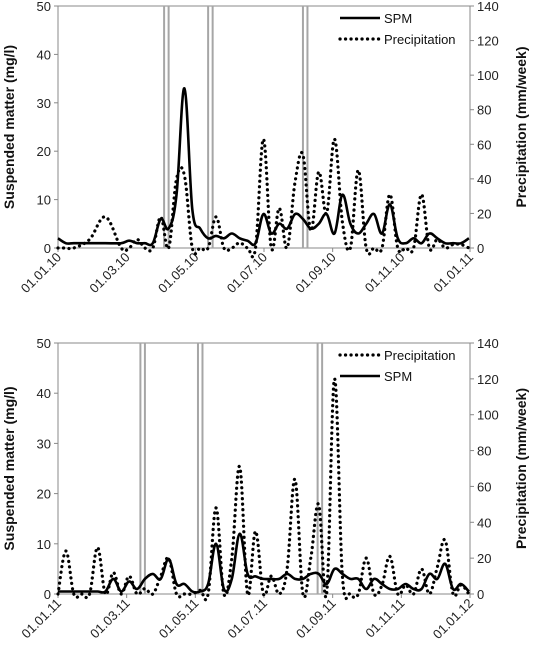  What do you see at coordinates (315, 273) in the screenshot?
I see `x-tick-label: 01.09.10` at bounding box center [315, 273].